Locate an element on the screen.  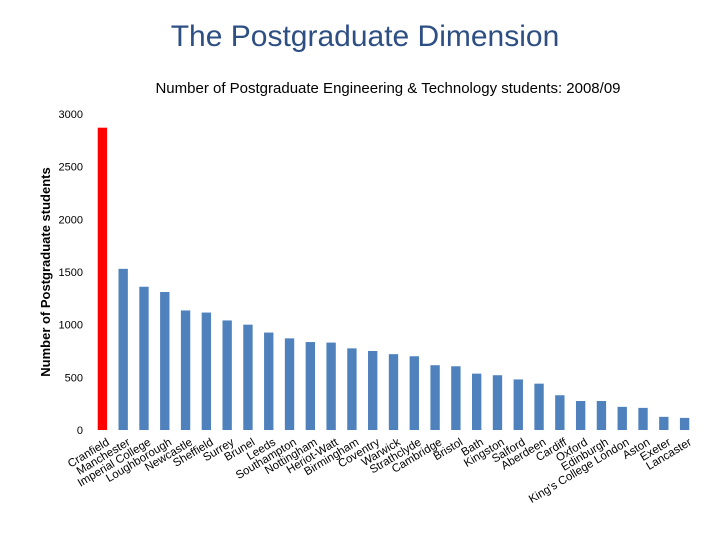
bar-surrey is located at coordinates (227, 375).